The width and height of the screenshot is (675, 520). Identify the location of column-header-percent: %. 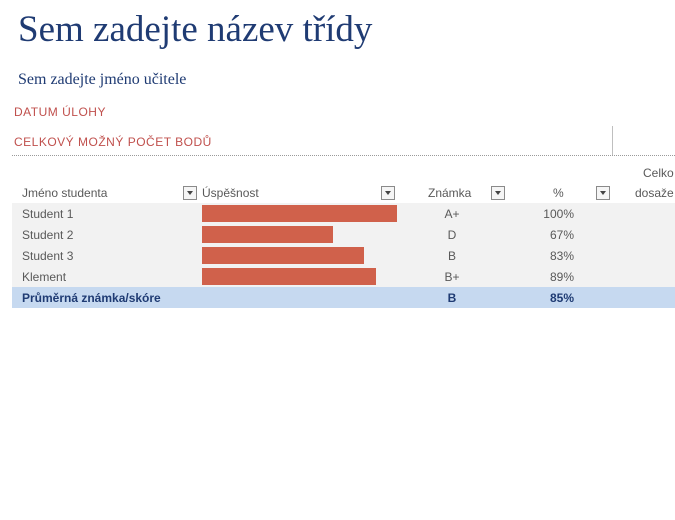
(558, 193).